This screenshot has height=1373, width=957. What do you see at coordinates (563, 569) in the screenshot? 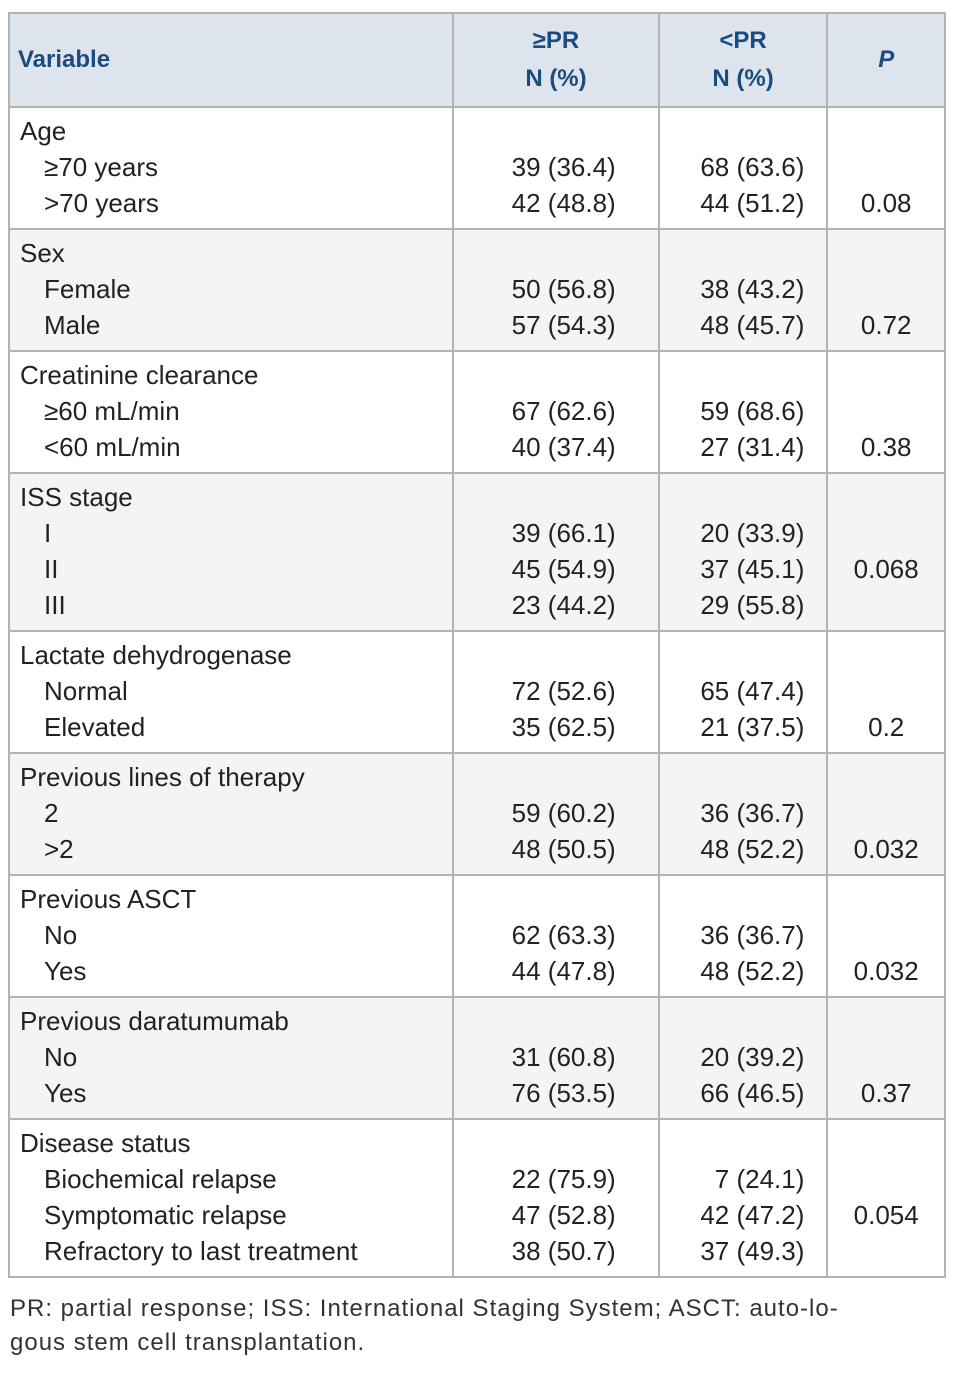
I see `value: 45 (54.9)` at bounding box center [563, 569].